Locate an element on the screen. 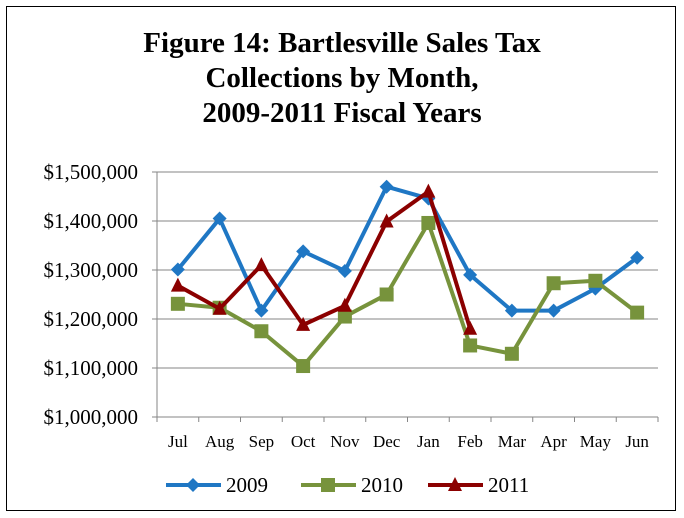 Image resolution: width=684 pixels, height=518 pixels. legend-label-2010: 2010 is located at coordinates (382, 485).